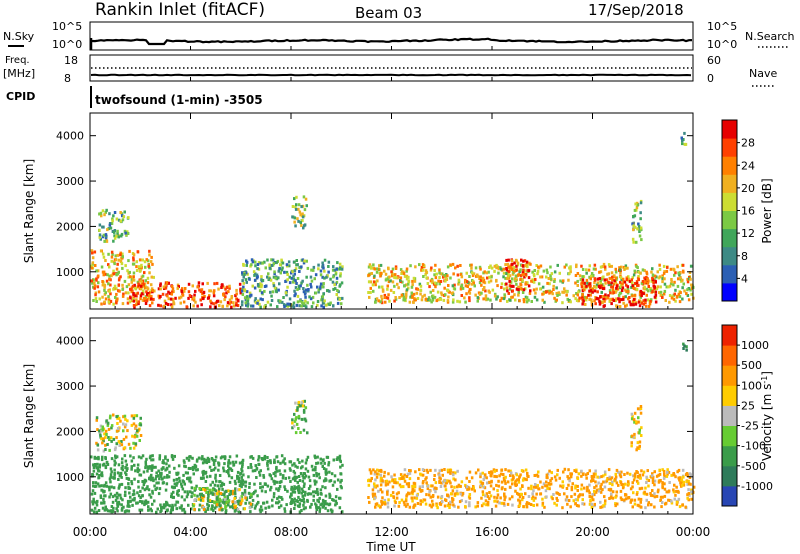 The width and height of the screenshot is (800, 554). Describe the element at coordinates (729, 183) in the screenshot. I see `power-colorbar-swatch` at that location.